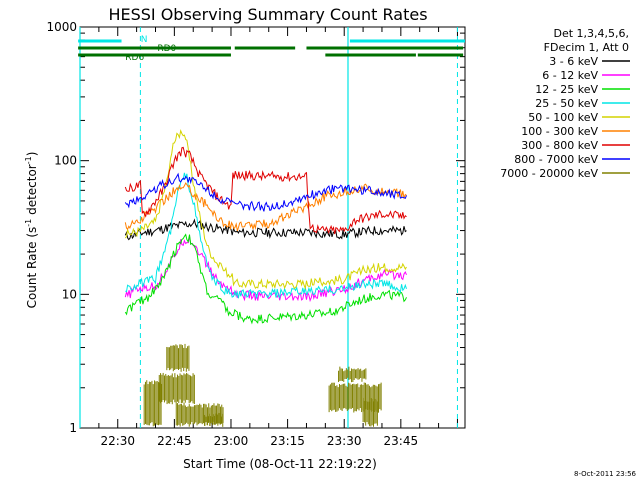  I want to click on x-tick-label: 22:45, so click(174, 441).